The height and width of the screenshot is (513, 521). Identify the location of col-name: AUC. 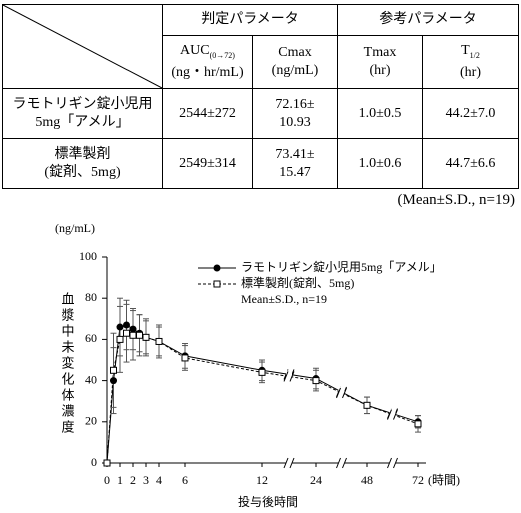
(195, 50).